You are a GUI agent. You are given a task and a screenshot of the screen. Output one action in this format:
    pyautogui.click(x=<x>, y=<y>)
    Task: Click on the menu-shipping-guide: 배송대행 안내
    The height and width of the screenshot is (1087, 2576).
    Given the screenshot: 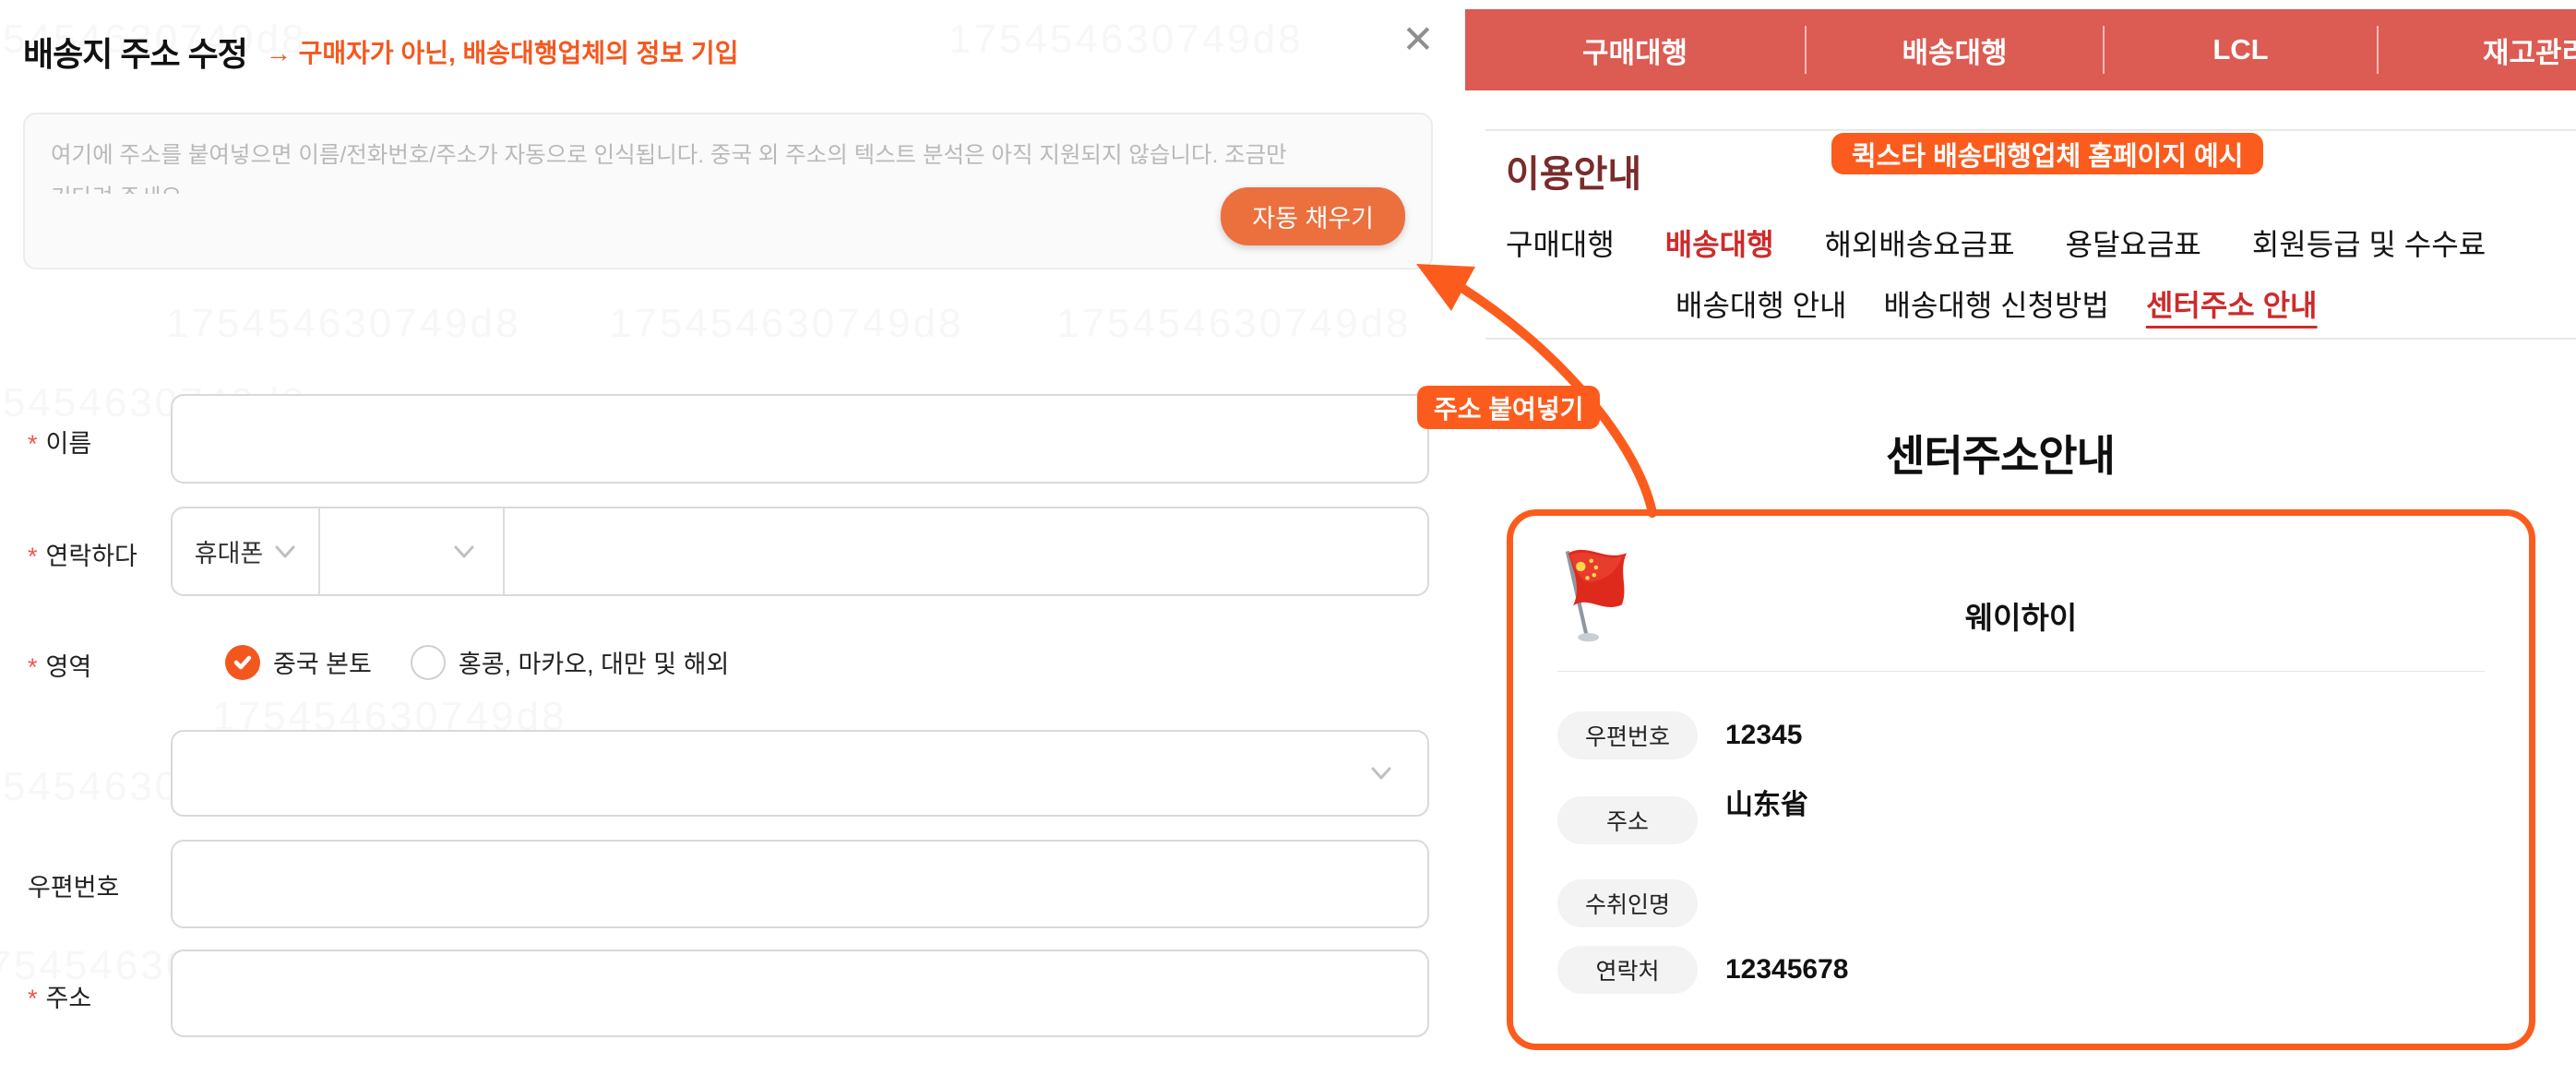 What is the action you would take?
    pyautogui.click(x=1761, y=305)
    